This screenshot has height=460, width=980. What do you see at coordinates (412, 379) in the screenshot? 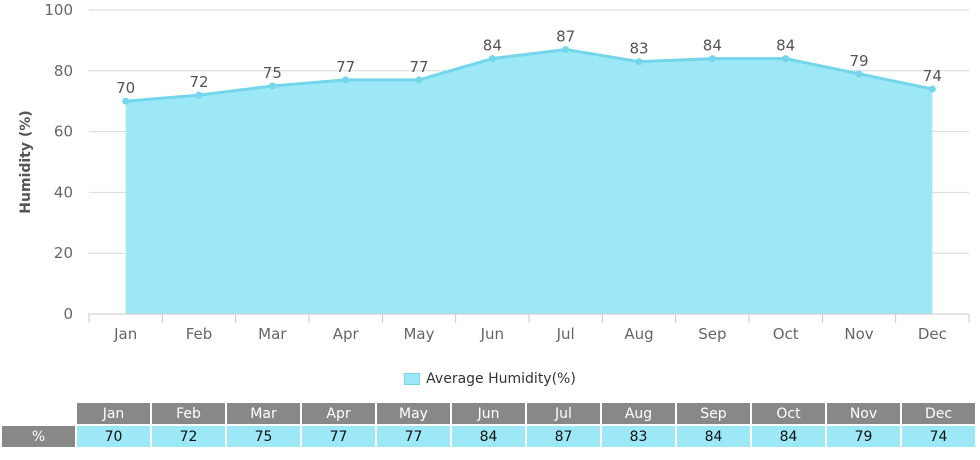
I see `legend-swatch` at bounding box center [412, 379].